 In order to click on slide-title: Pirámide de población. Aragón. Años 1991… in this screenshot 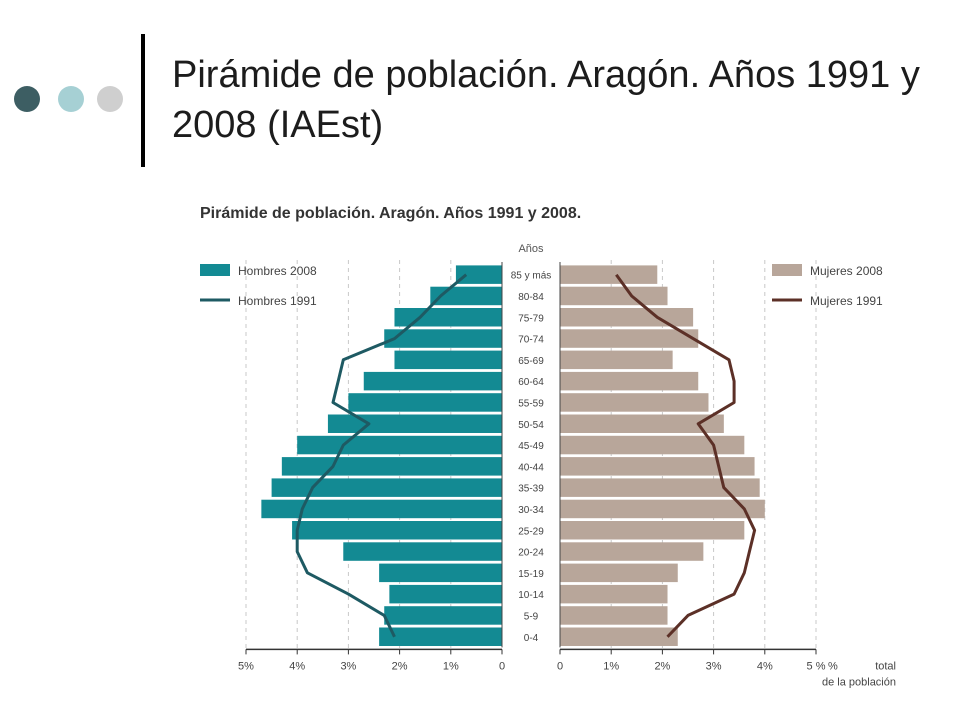, I will do `click(546, 100)`.